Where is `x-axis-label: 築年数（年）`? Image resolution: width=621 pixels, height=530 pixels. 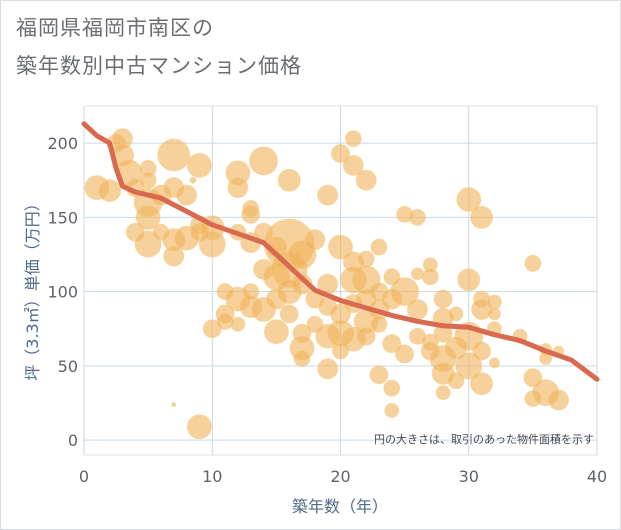 x-axis-label: 築年数（年） is located at coordinates (340, 506).